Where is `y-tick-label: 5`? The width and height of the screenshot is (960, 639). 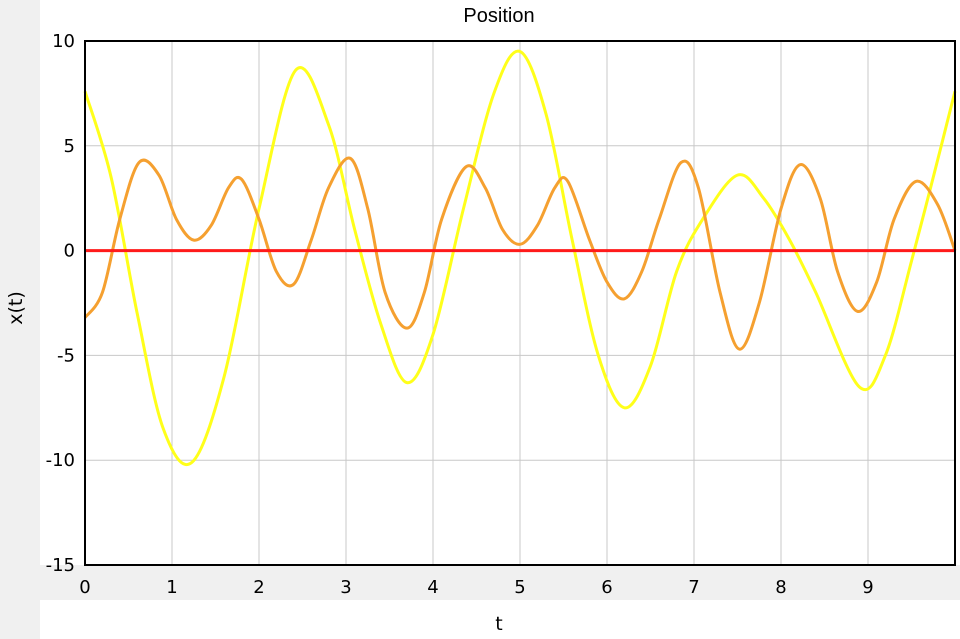
y-tick-label: 5 is located at coordinates (69, 146).